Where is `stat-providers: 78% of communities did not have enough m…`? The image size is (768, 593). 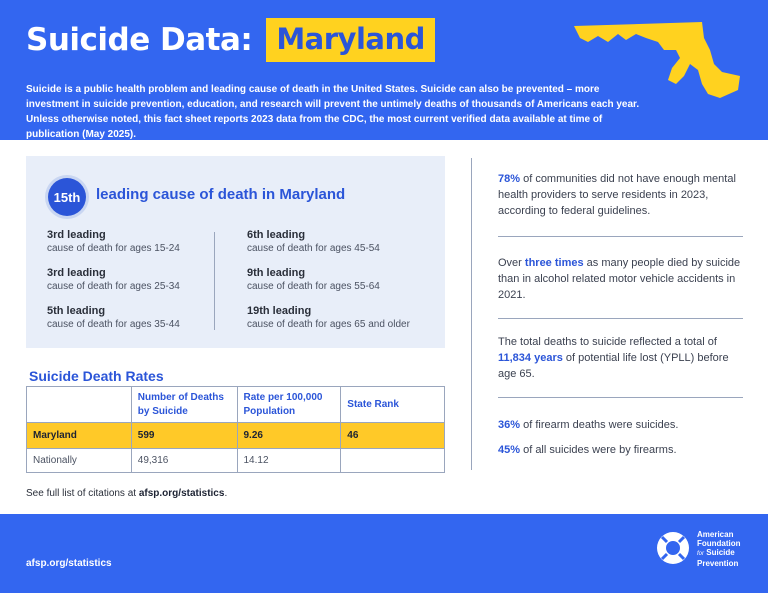 stat-providers: 78% of communities did not have enough m… is located at coordinates (622, 195).